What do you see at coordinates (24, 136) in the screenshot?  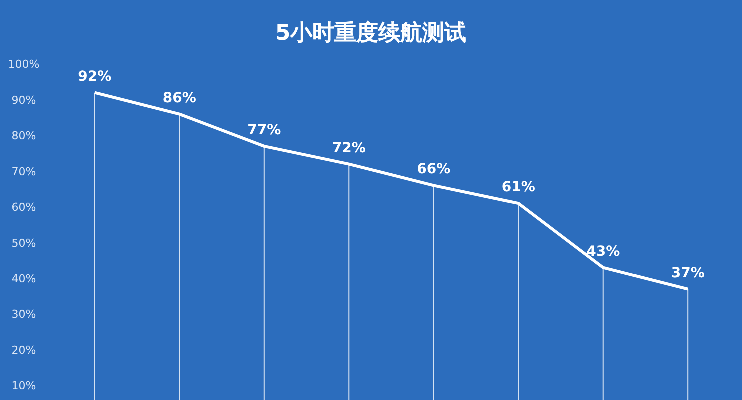 I see `y-tick-label: 80%` at bounding box center [24, 136].